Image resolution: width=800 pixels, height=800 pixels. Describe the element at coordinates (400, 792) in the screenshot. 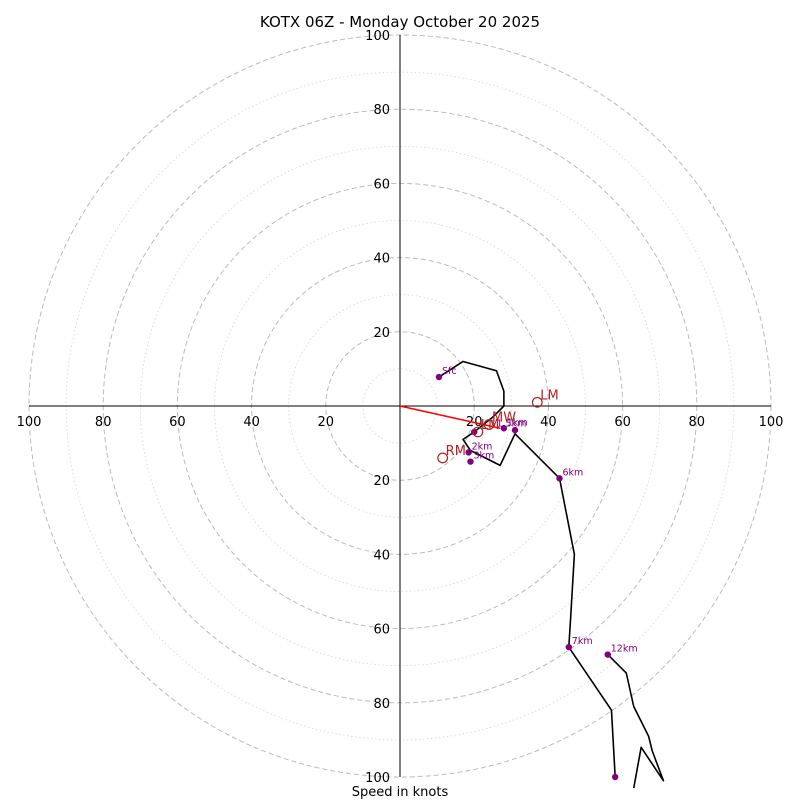

I see `x-axis-label: Speed in knots` at that location.